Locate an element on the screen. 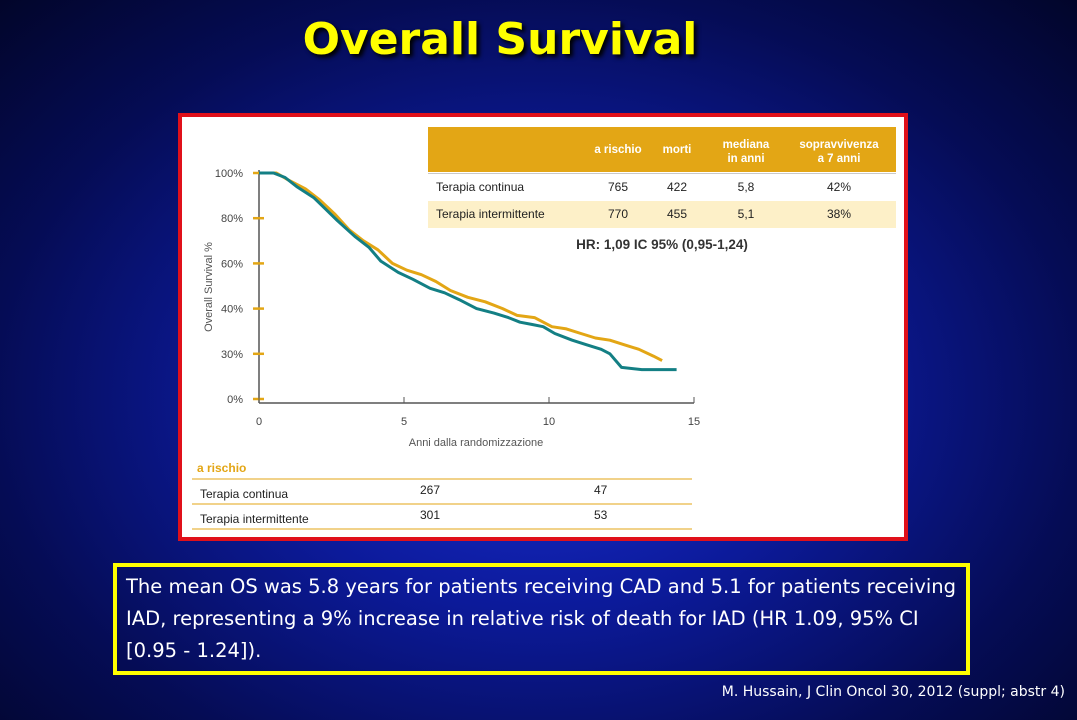 This screenshot has height=720, width=1077. table-cell: 38% is located at coordinates (839, 214).